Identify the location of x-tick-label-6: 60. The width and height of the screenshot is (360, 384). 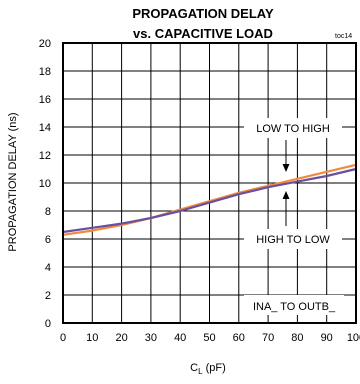
(239, 338).